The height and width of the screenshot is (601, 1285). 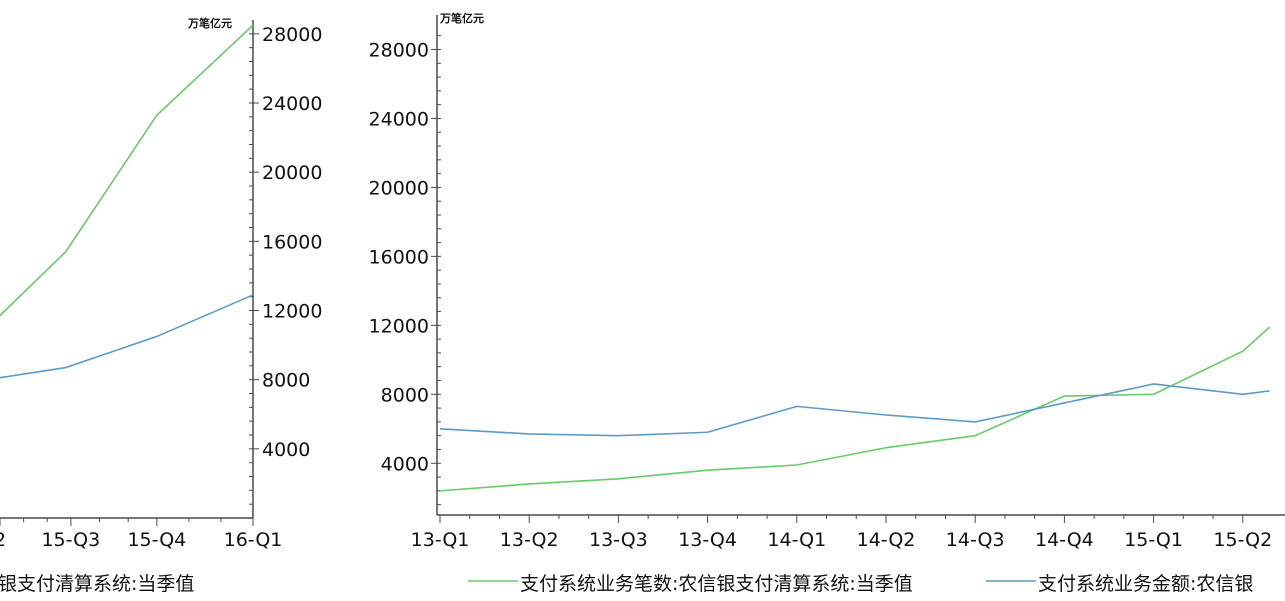 I want to click on x-tick-label: 15-Q4, so click(x=156, y=540).